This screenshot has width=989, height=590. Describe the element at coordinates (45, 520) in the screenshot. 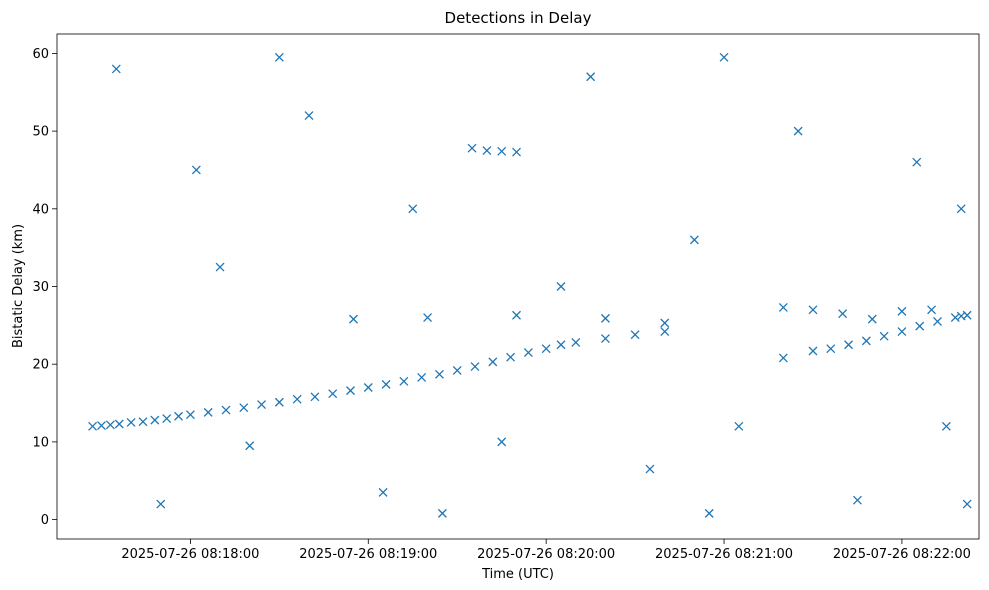

I see `y-tick-label: 0` at that location.